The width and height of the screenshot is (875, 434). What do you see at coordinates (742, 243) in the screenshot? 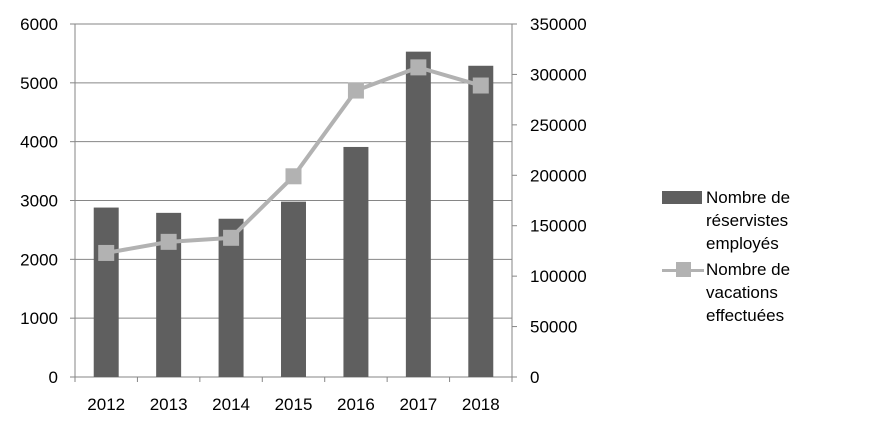
I see `legend-label-reservistes-line3: employés` at bounding box center [742, 243].